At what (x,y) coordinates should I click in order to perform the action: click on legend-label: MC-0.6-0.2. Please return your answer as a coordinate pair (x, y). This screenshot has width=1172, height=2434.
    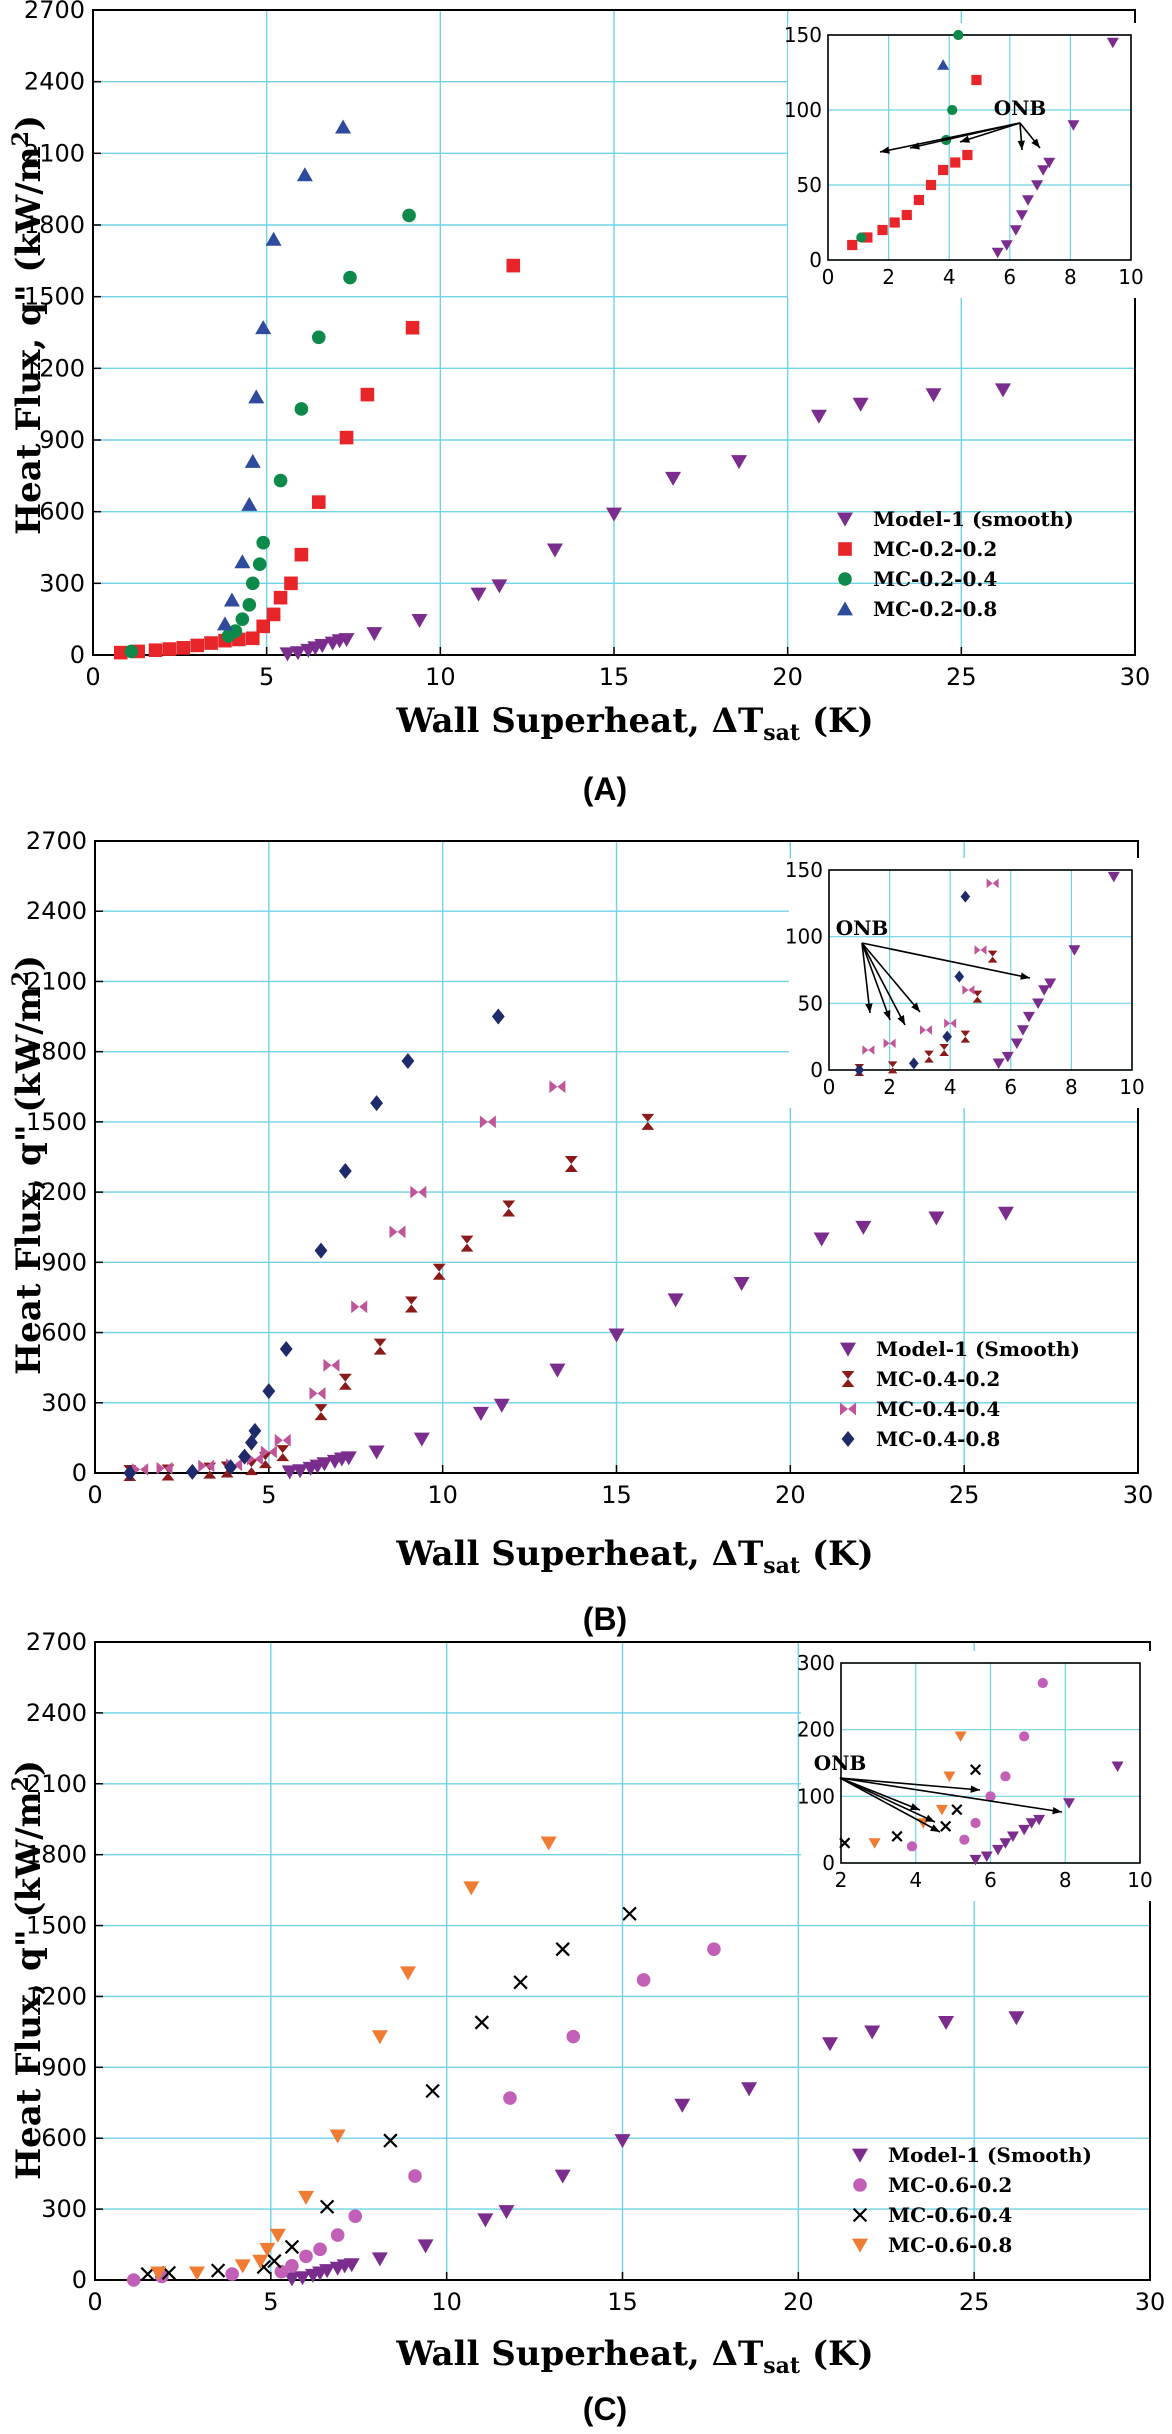
    Looking at the image, I should click on (950, 2185).